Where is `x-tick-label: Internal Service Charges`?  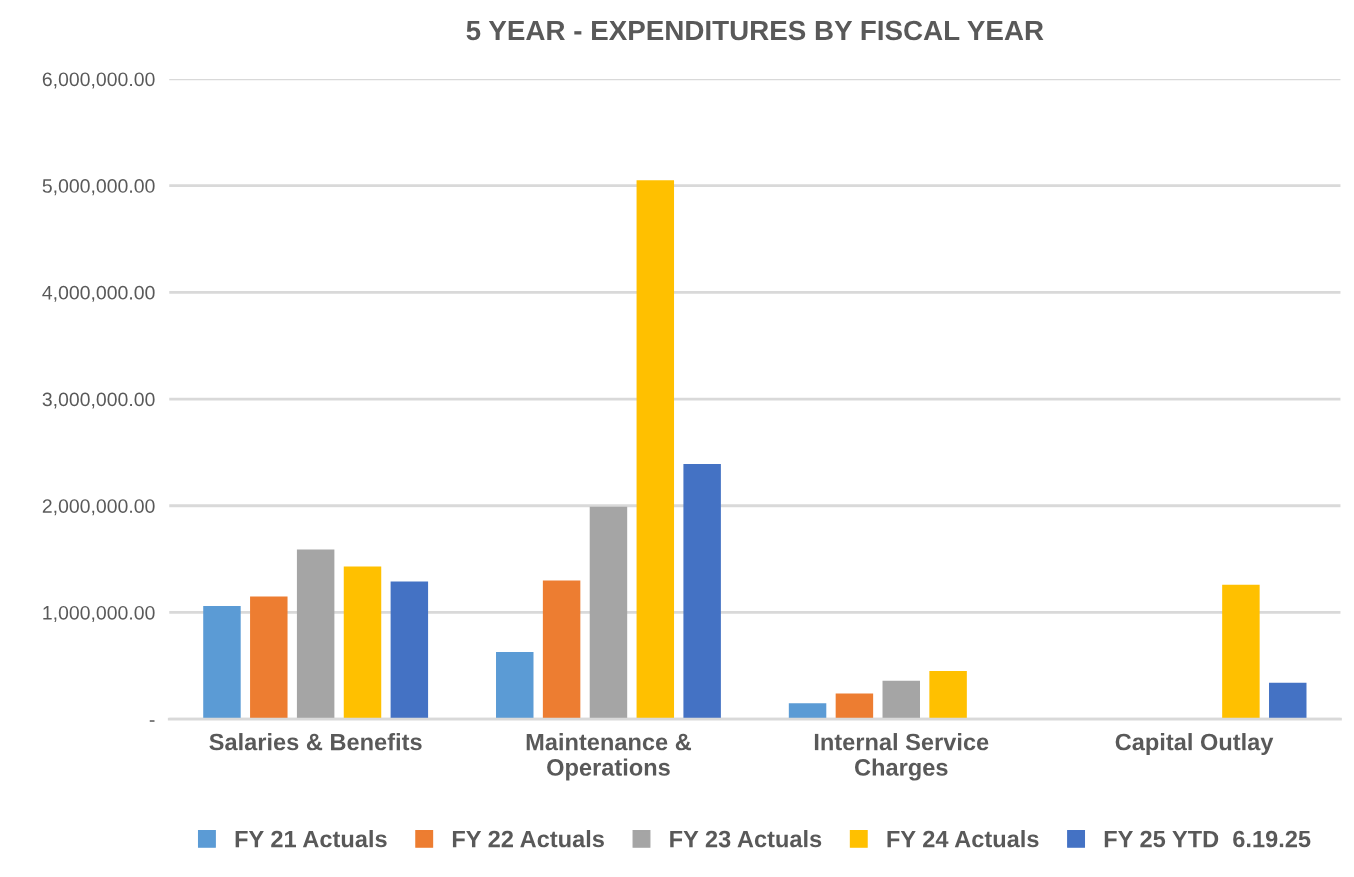 x-tick-label: Internal Service Charges is located at coordinates (901, 757).